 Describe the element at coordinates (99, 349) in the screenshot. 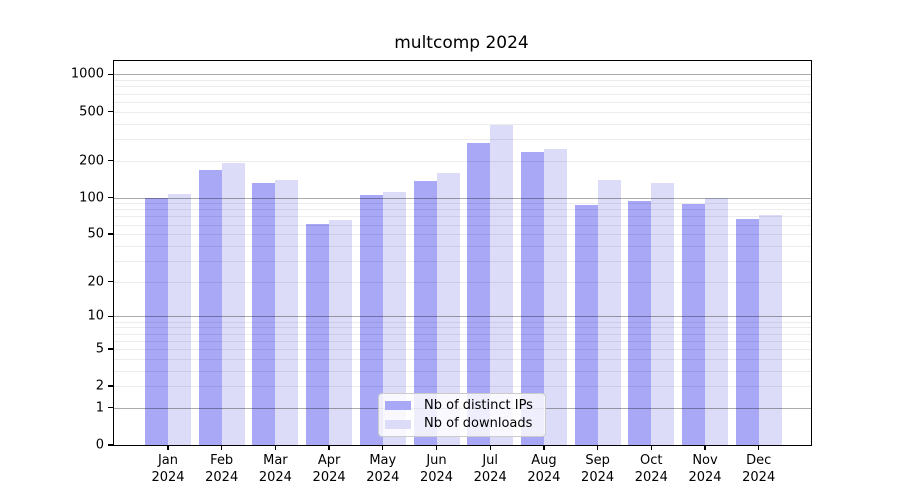

I see `y-tick-label-5: 5` at that location.